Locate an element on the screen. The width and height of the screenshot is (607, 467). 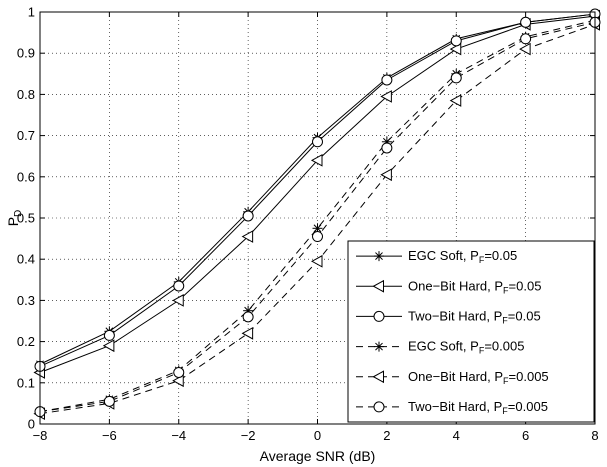
x-tick-label: 6 is located at coordinates (525, 435).